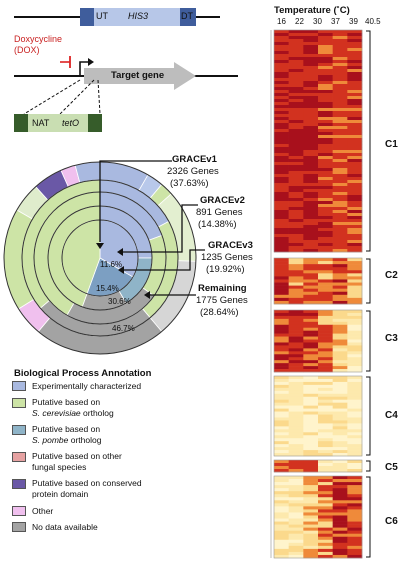 The height and width of the screenshot is (564, 408). What do you see at coordinates (138, 75) in the screenshot?
I see `target-gene-label: Target gene` at bounding box center [138, 75].